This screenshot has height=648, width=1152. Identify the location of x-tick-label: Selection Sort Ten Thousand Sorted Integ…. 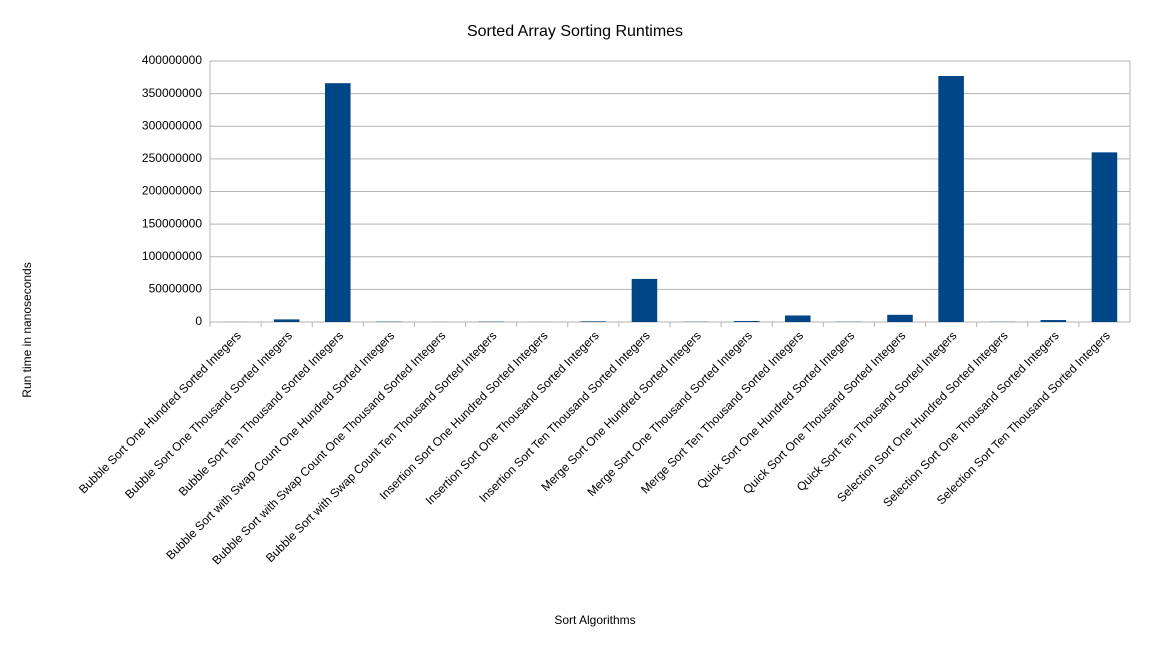
(1023, 417).